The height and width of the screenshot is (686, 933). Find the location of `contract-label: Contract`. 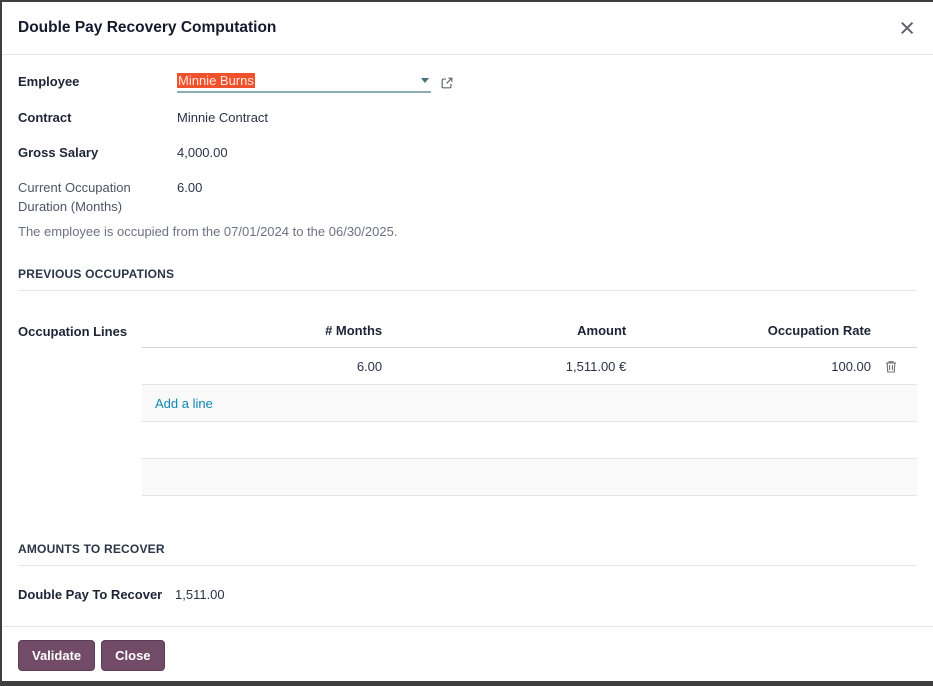

contract-label: Contract is located at coordinates (45, 117).